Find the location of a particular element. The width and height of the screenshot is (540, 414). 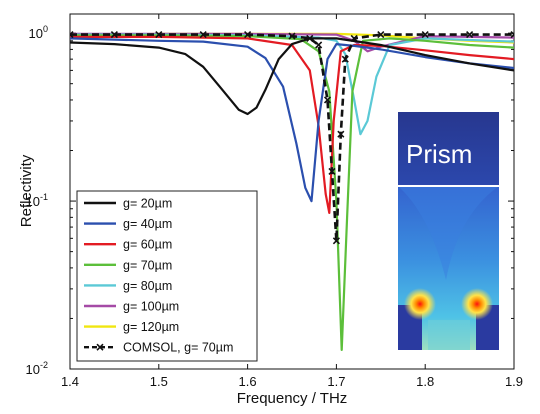

y-tick-exponent: -1 is located at coordinates (44, 197).